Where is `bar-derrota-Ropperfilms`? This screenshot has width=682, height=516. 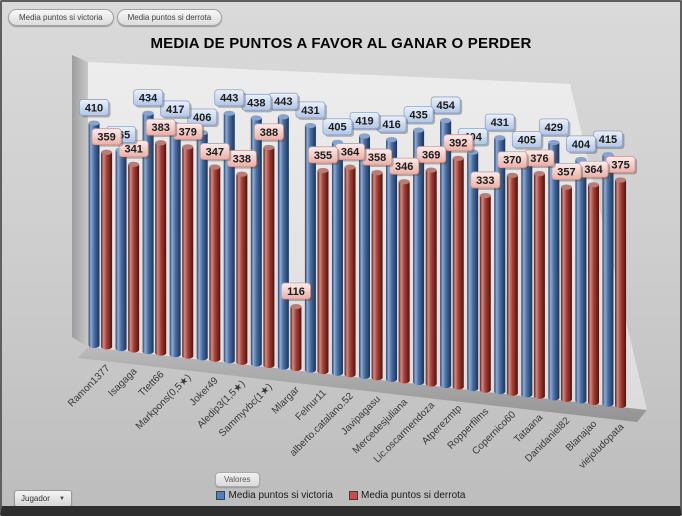
bar-derrota-Ropperfilms is located at coordinates (485, 292).